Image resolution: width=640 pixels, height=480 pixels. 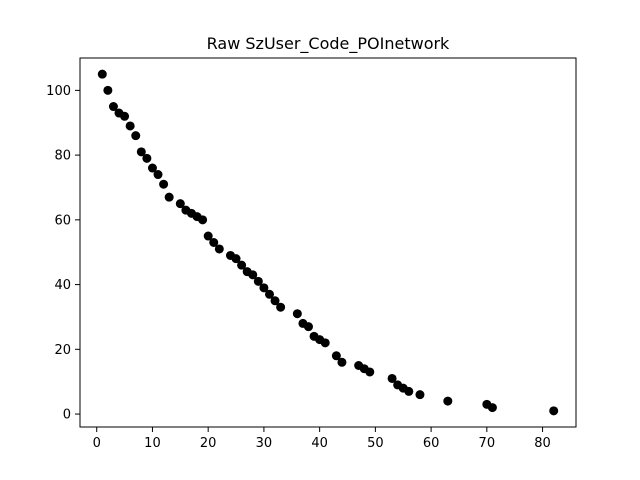 What do you see at coordinates (375, 443) in the screenshot?
I see `x-tick-label: 50` at bounding box center [375, 443].